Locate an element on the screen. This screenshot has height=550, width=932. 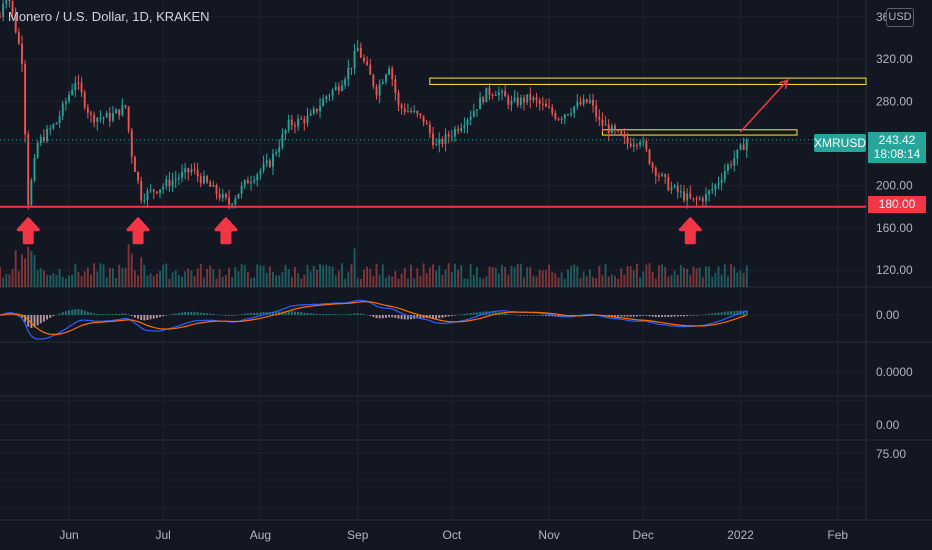
resistance-zone is located at coordinates (699, 132).